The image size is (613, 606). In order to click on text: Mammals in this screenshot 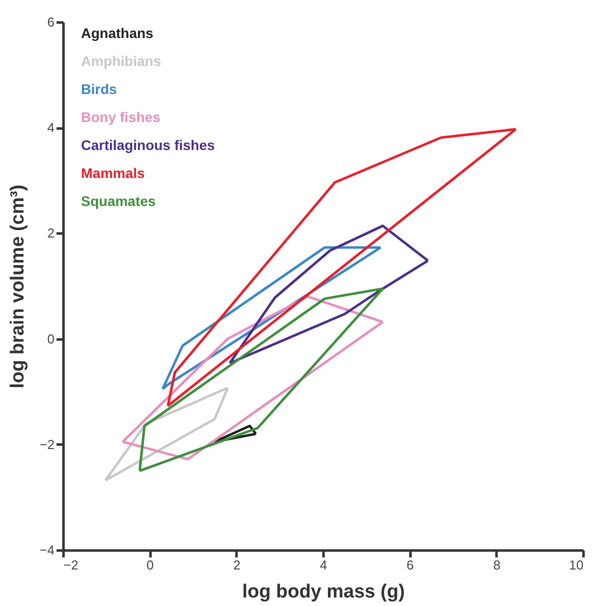, I will do `click(113, 173)`.